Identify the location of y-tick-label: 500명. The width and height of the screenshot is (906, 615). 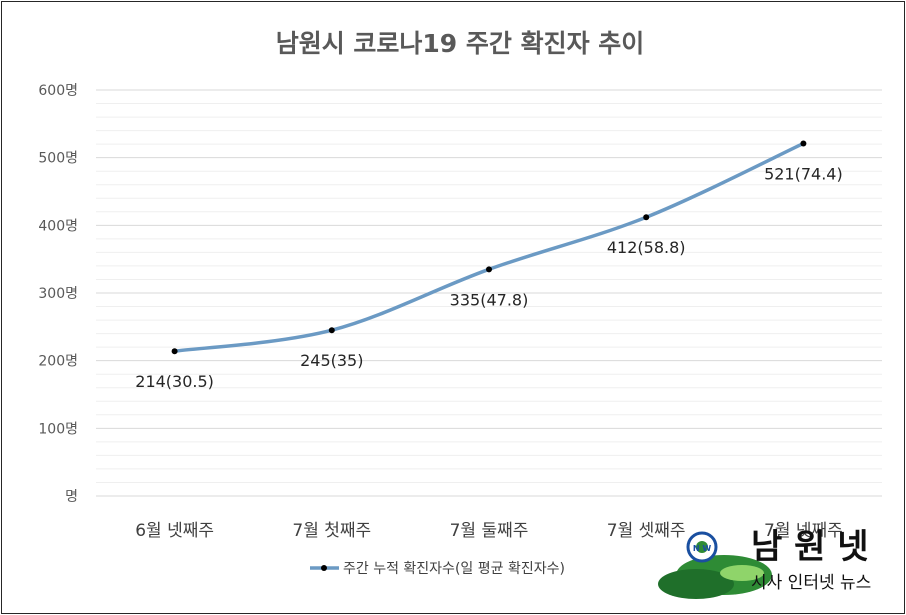
(58, 159).